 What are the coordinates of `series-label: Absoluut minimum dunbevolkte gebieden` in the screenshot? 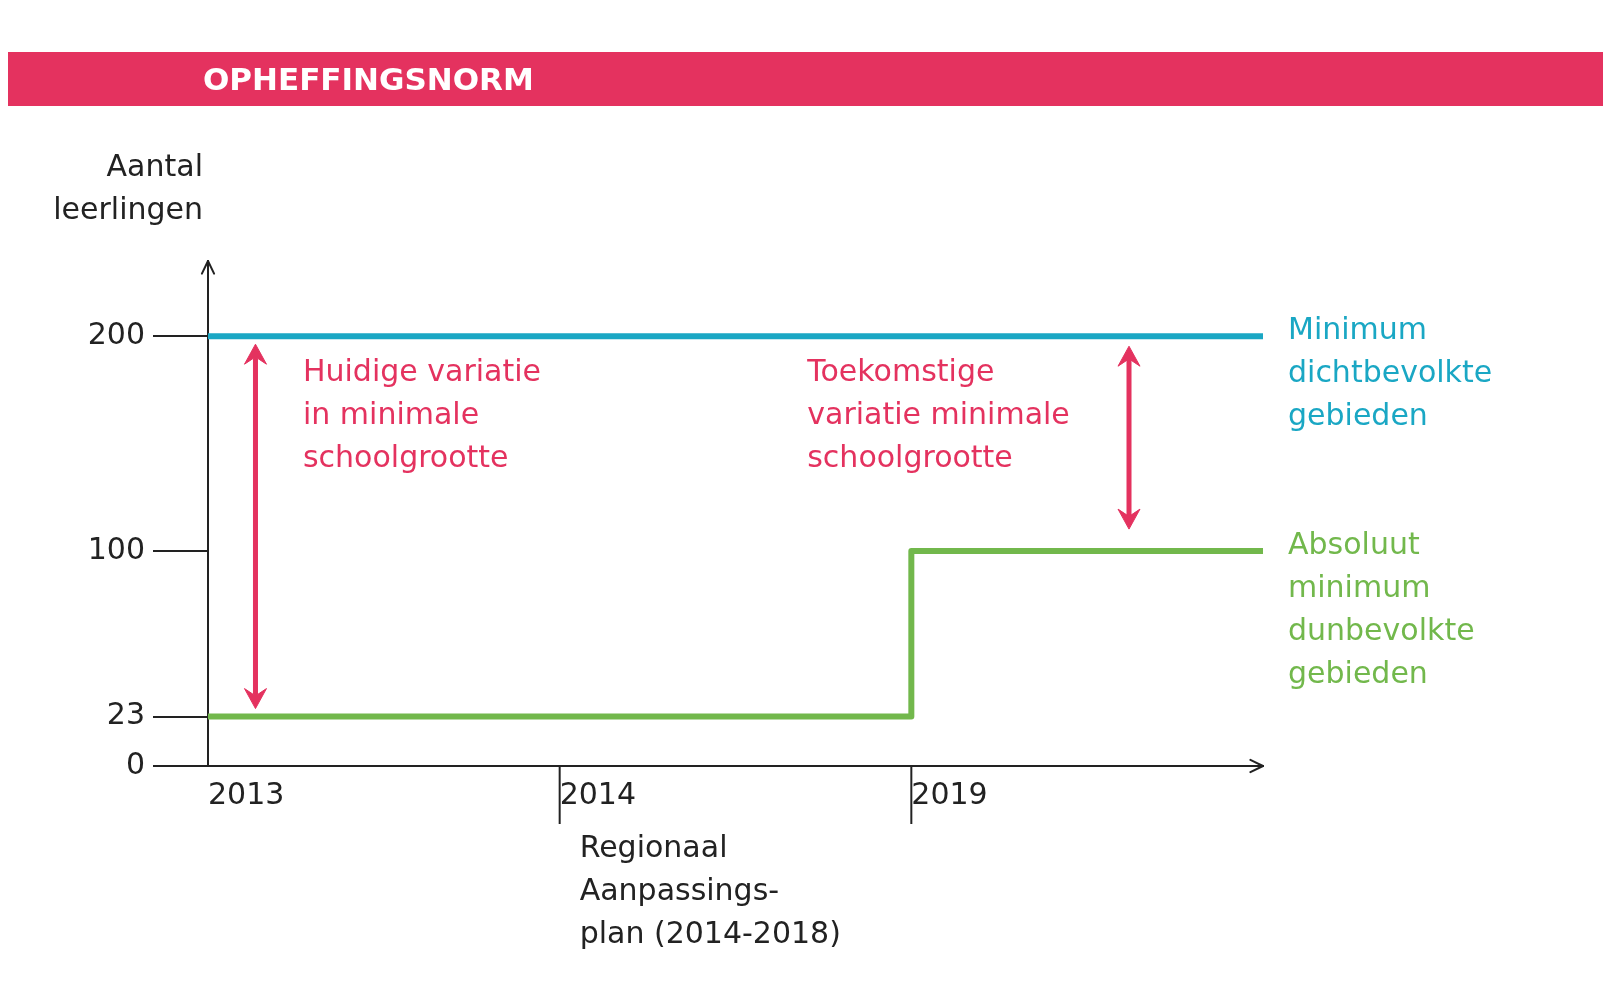 It's located at (1381, 607).